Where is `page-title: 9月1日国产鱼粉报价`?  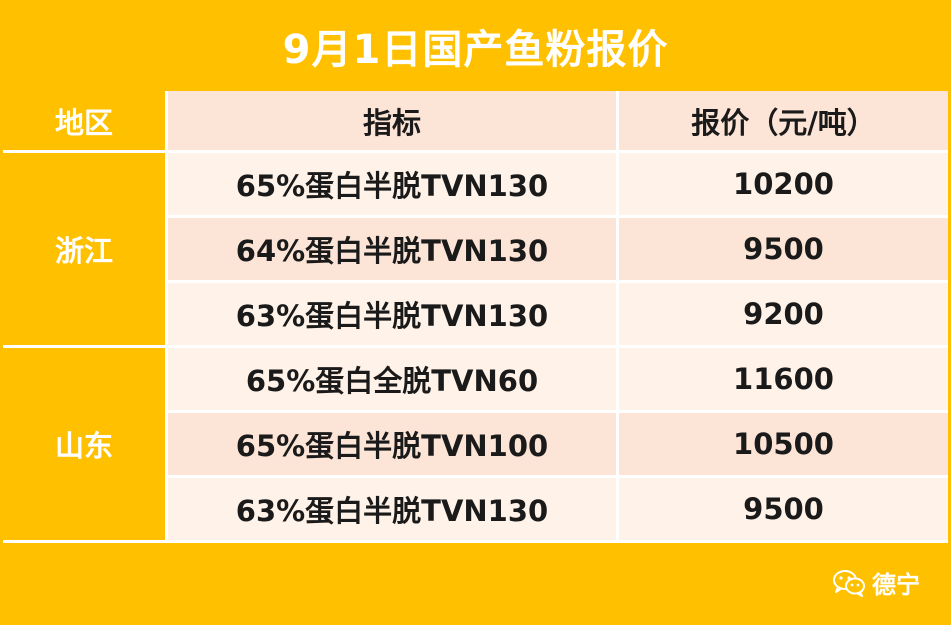 page-title: 9月1日国产鱼粉报价 is located at coordinates (475, 45).